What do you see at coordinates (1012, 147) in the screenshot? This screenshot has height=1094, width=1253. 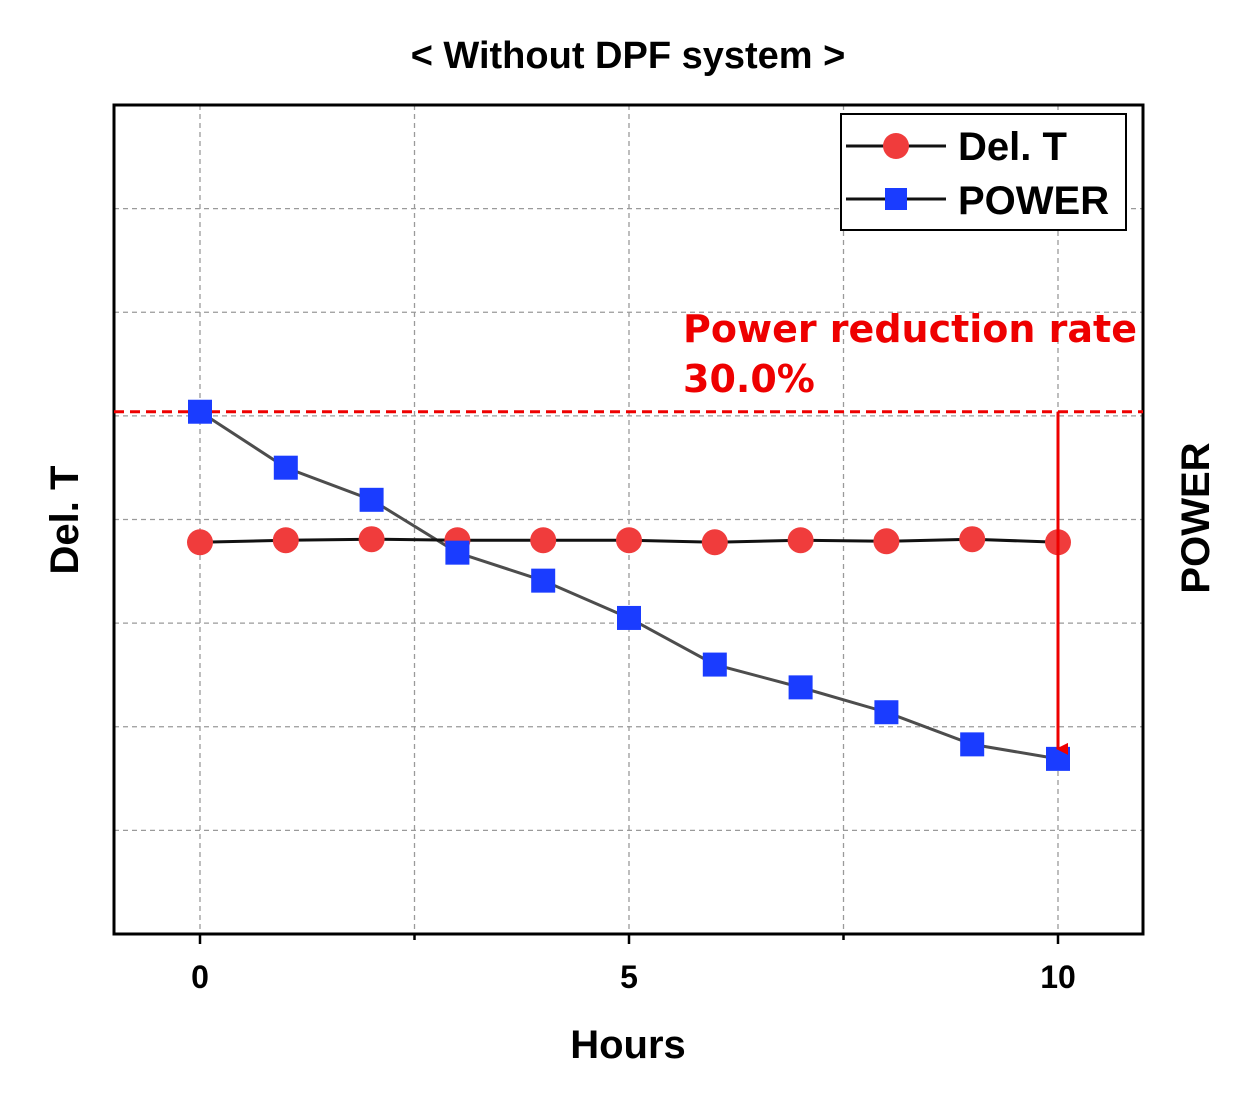 I see `legend-label-del-t: Del. T` at bounding box center [1012, 147].